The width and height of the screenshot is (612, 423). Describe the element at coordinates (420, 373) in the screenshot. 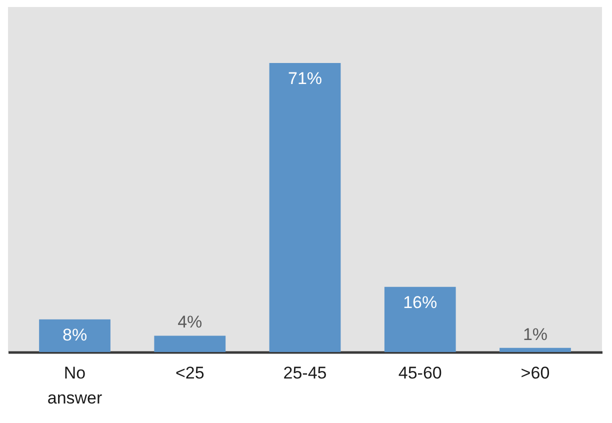

I see `x-tick-label: 45-60` at that location.